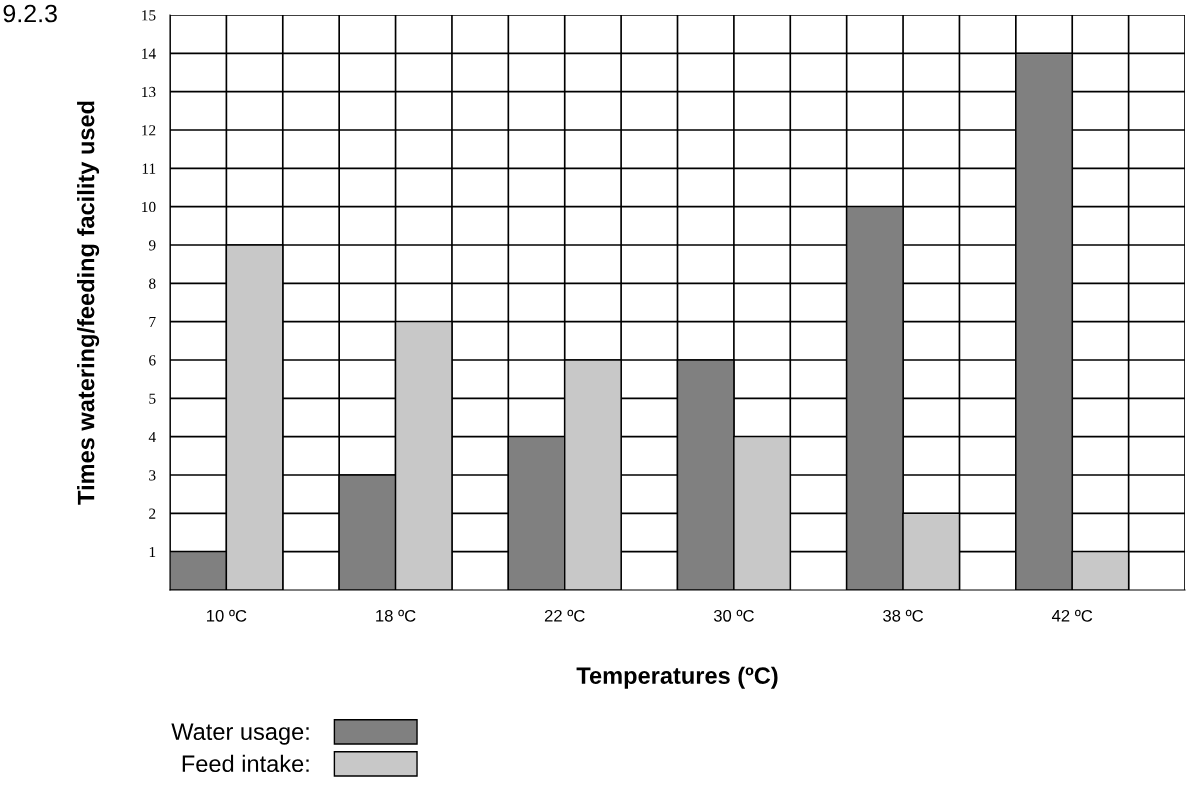 This screenshot has height=798, width=1192. What do you see at coordinates (1072, 615) in the screenshot?
I see `x-tick-label: 42 ºC` at bounding box center [1072, 615].